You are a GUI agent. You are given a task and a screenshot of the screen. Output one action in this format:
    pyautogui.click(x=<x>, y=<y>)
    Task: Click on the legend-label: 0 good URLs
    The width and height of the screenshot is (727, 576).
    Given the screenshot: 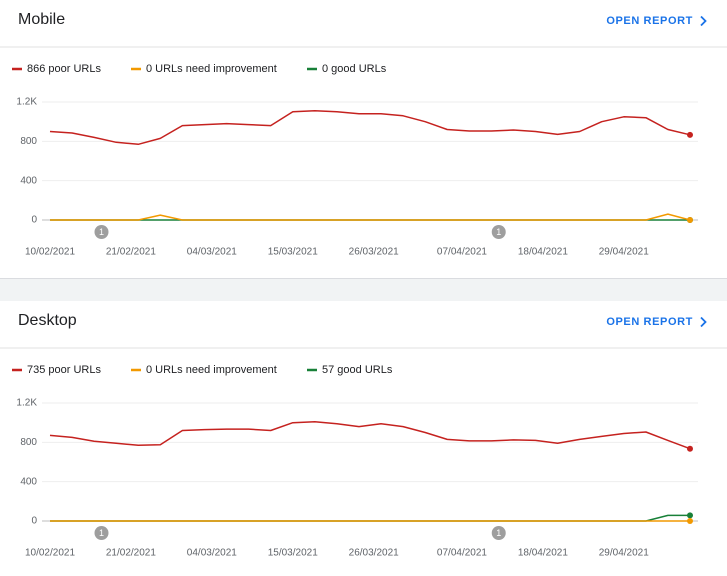 What is the action you would take?
    pyautogui.click(x=354, y=69)
    